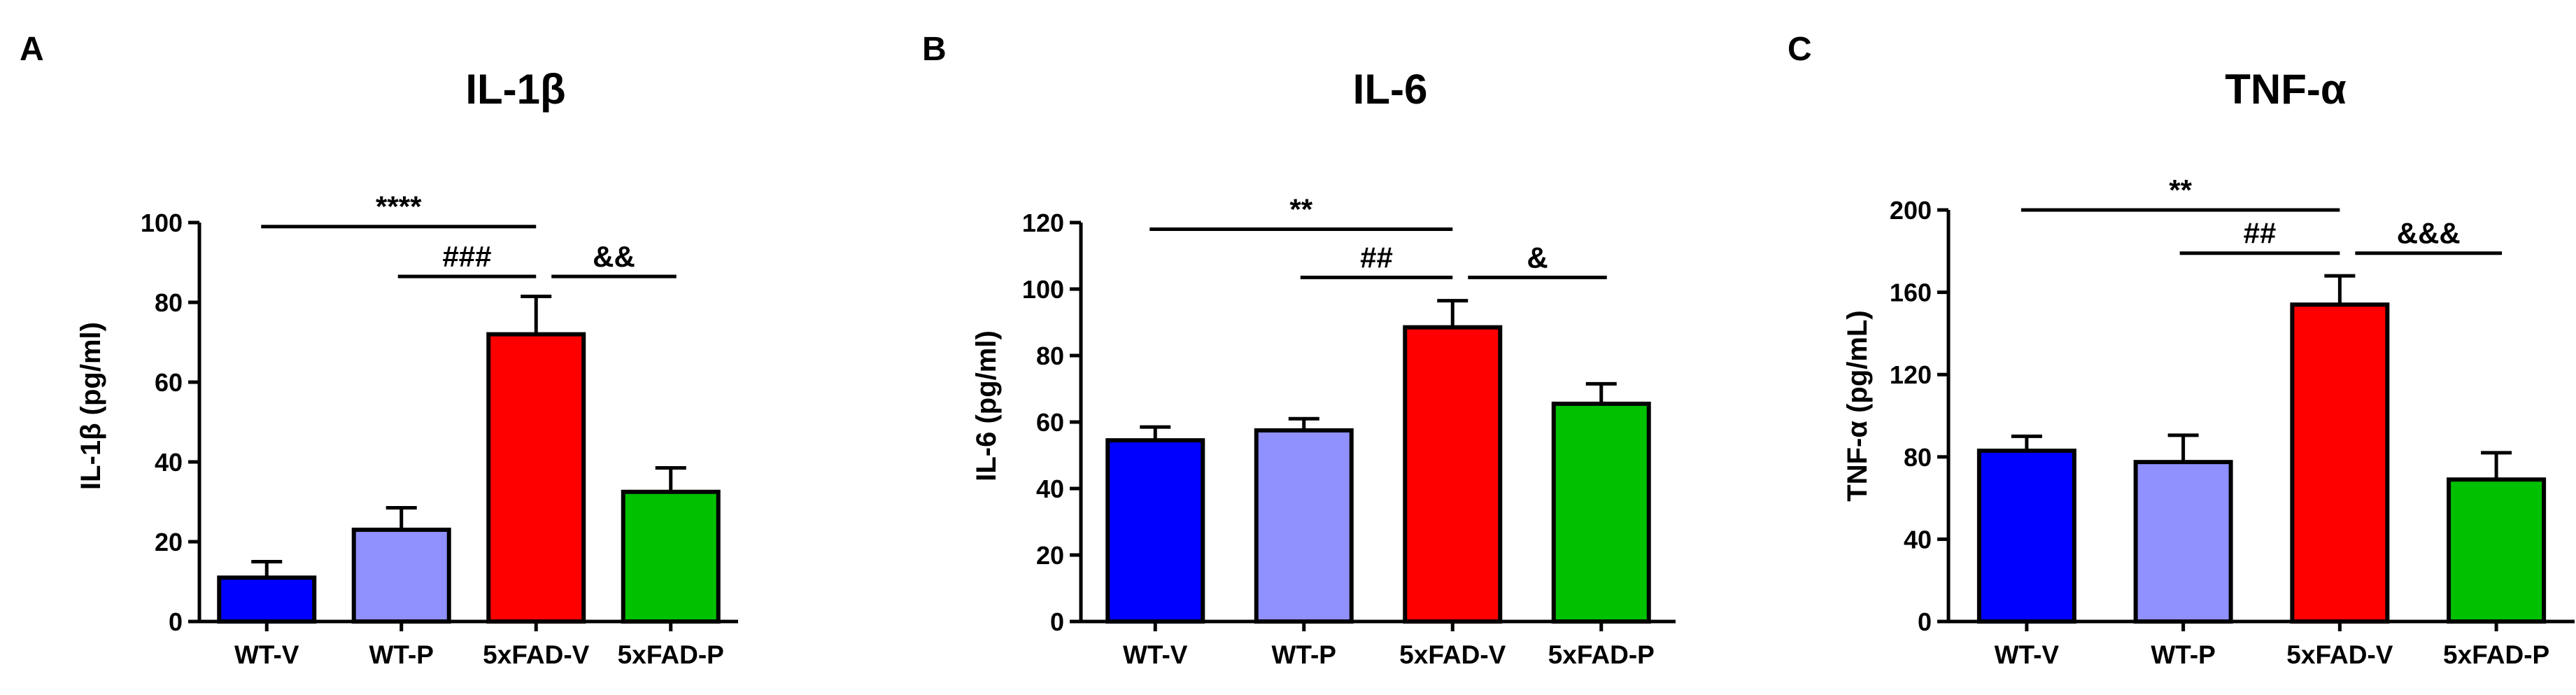 The width and height of the screenshot is (2576, 695). What do you see at coordinates (1378, 461) in the screenshot?
I see `panel-b-bars` at bounding box center [1378, 461].